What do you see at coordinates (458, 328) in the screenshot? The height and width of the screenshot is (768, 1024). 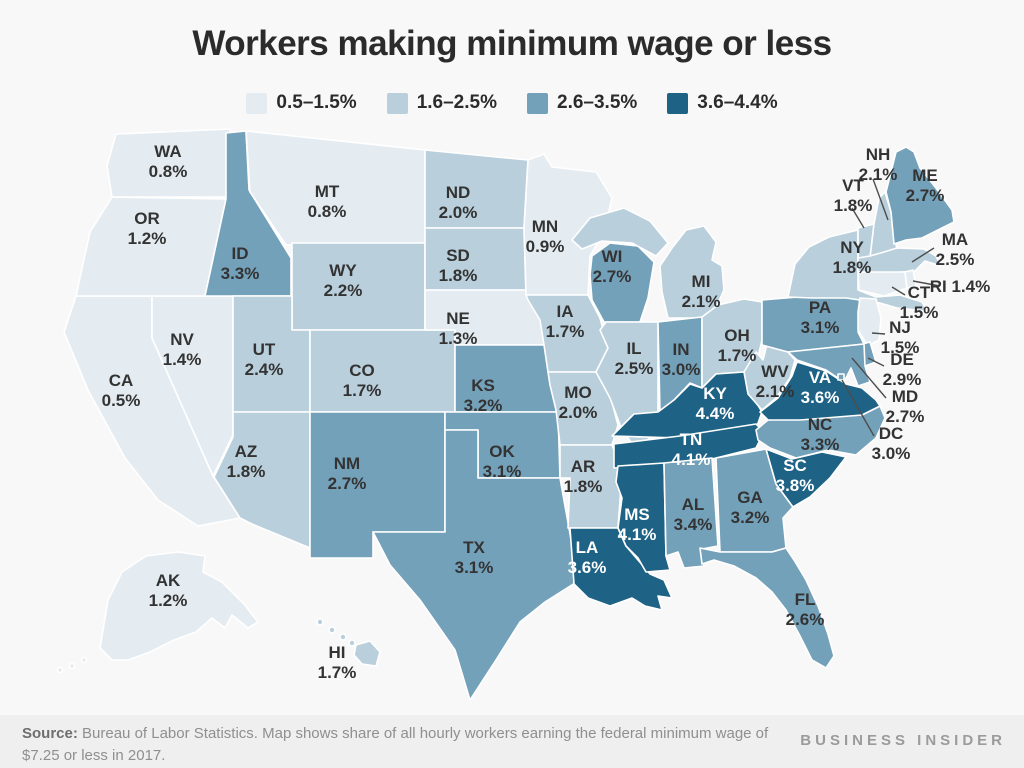 I see `state-label-NE: NE 1.3%` at bounding box center [458, 328].